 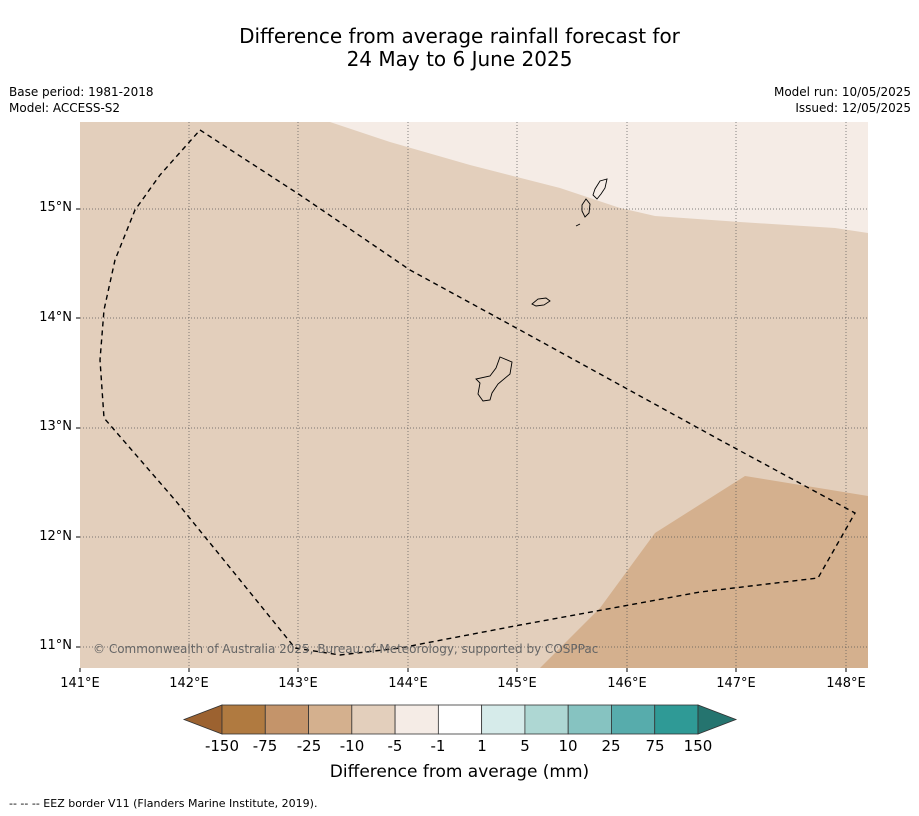 What do you see at coordinates (265, 746) in the screenshot?
I see `colorbar-tick-label: -75` at bounding box center [265, 746].